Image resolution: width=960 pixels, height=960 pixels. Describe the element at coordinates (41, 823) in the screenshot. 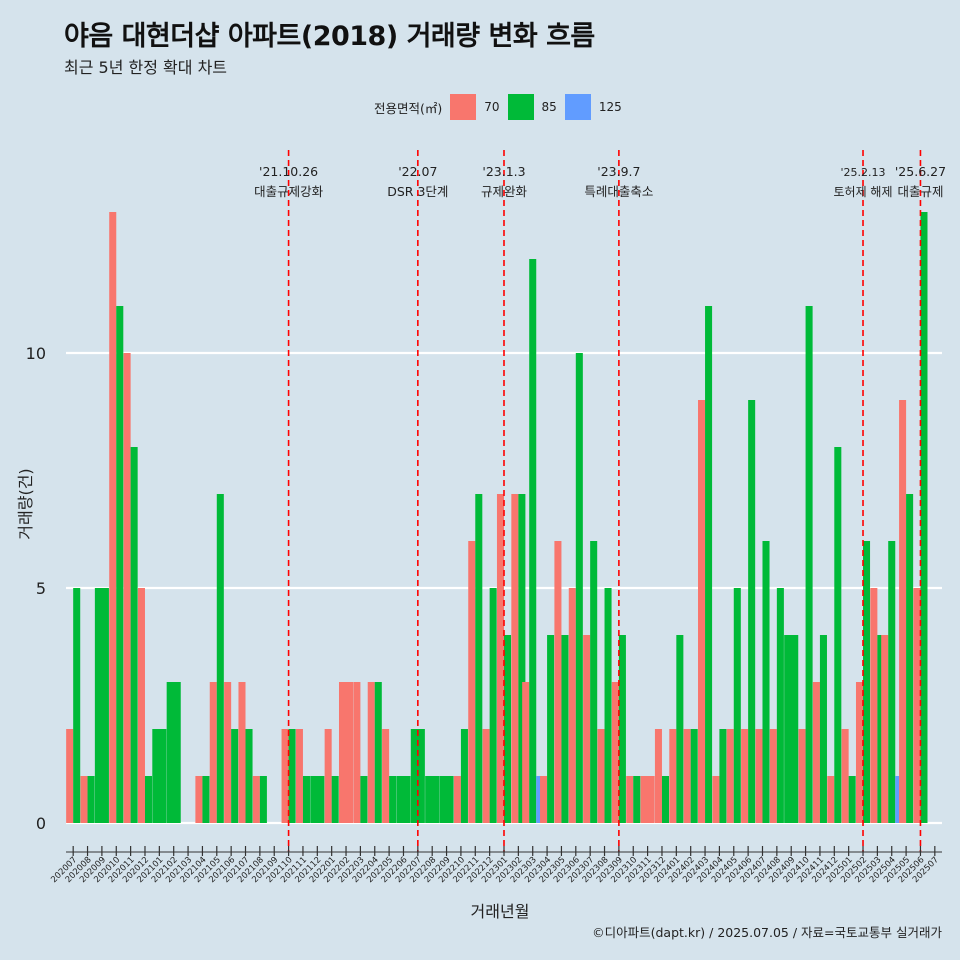

I see `y-tick-label: 0` at that location.